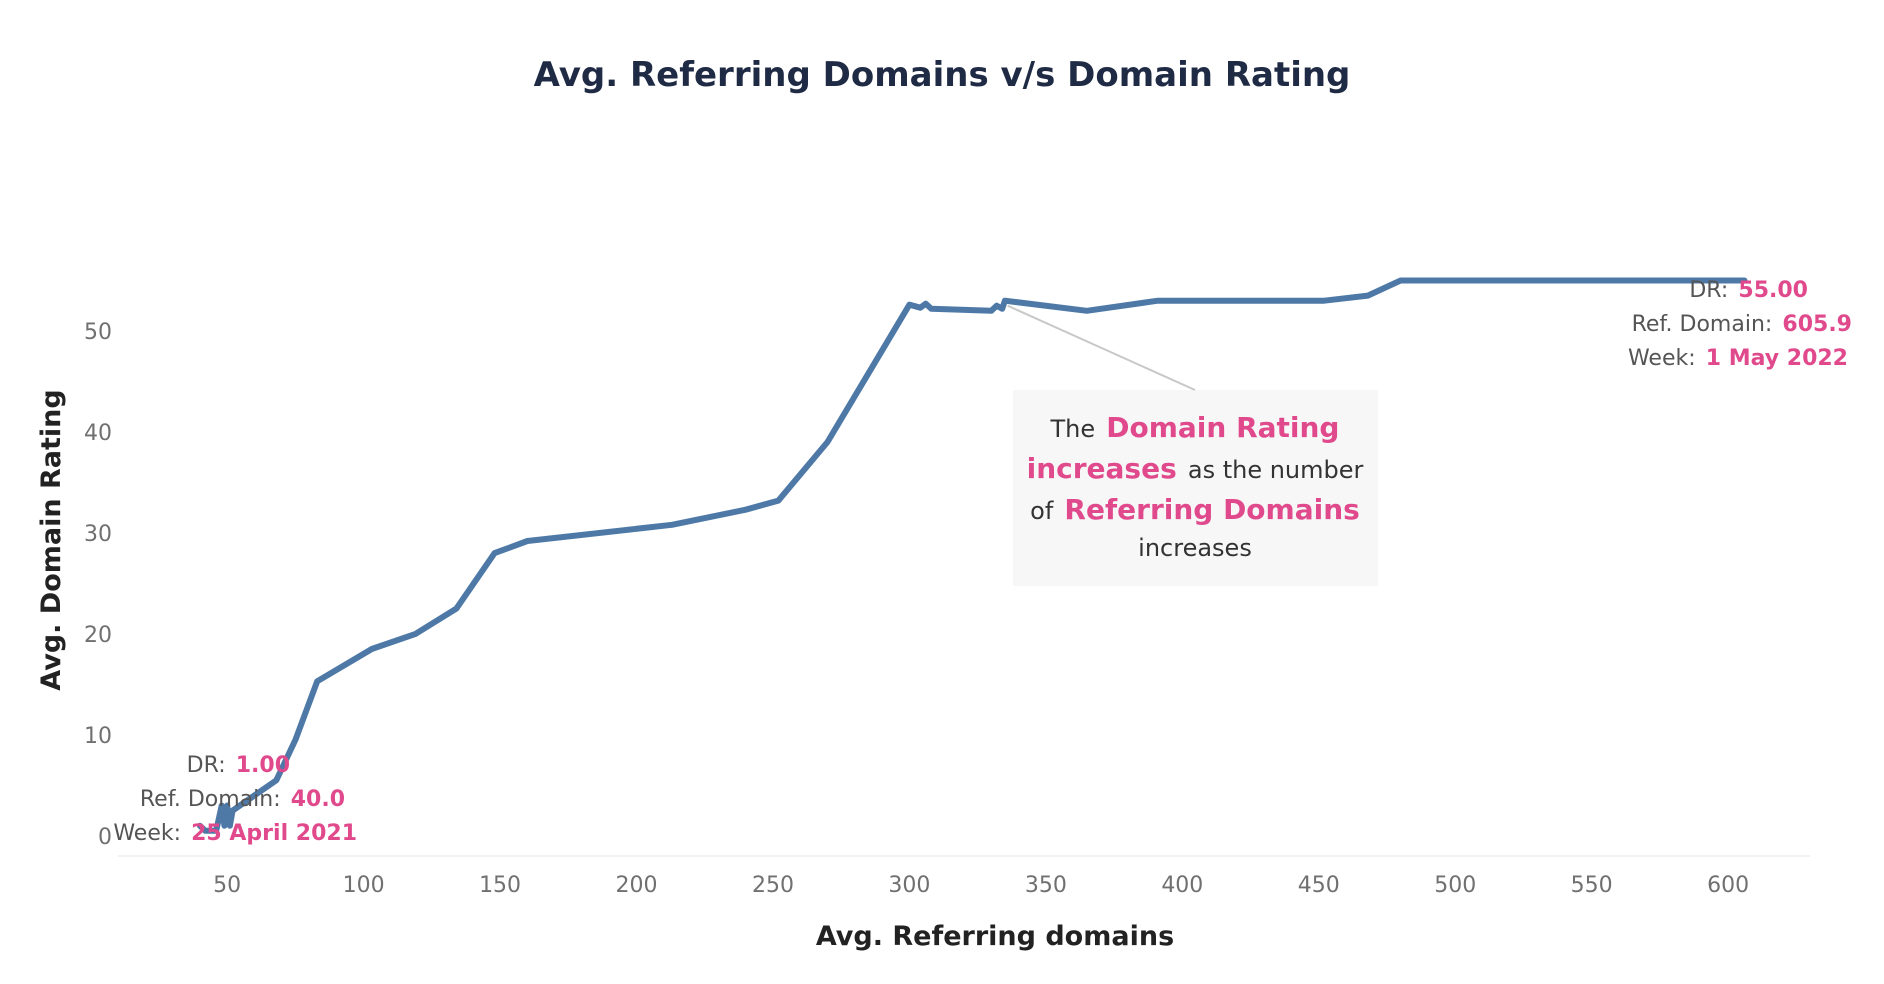 The height and width of the screenshot is (984, 1884). What do you see at coordinates (227, 885) in the screenshot?
I see `x-tick-label: 50` at bounding box center [227, 885].